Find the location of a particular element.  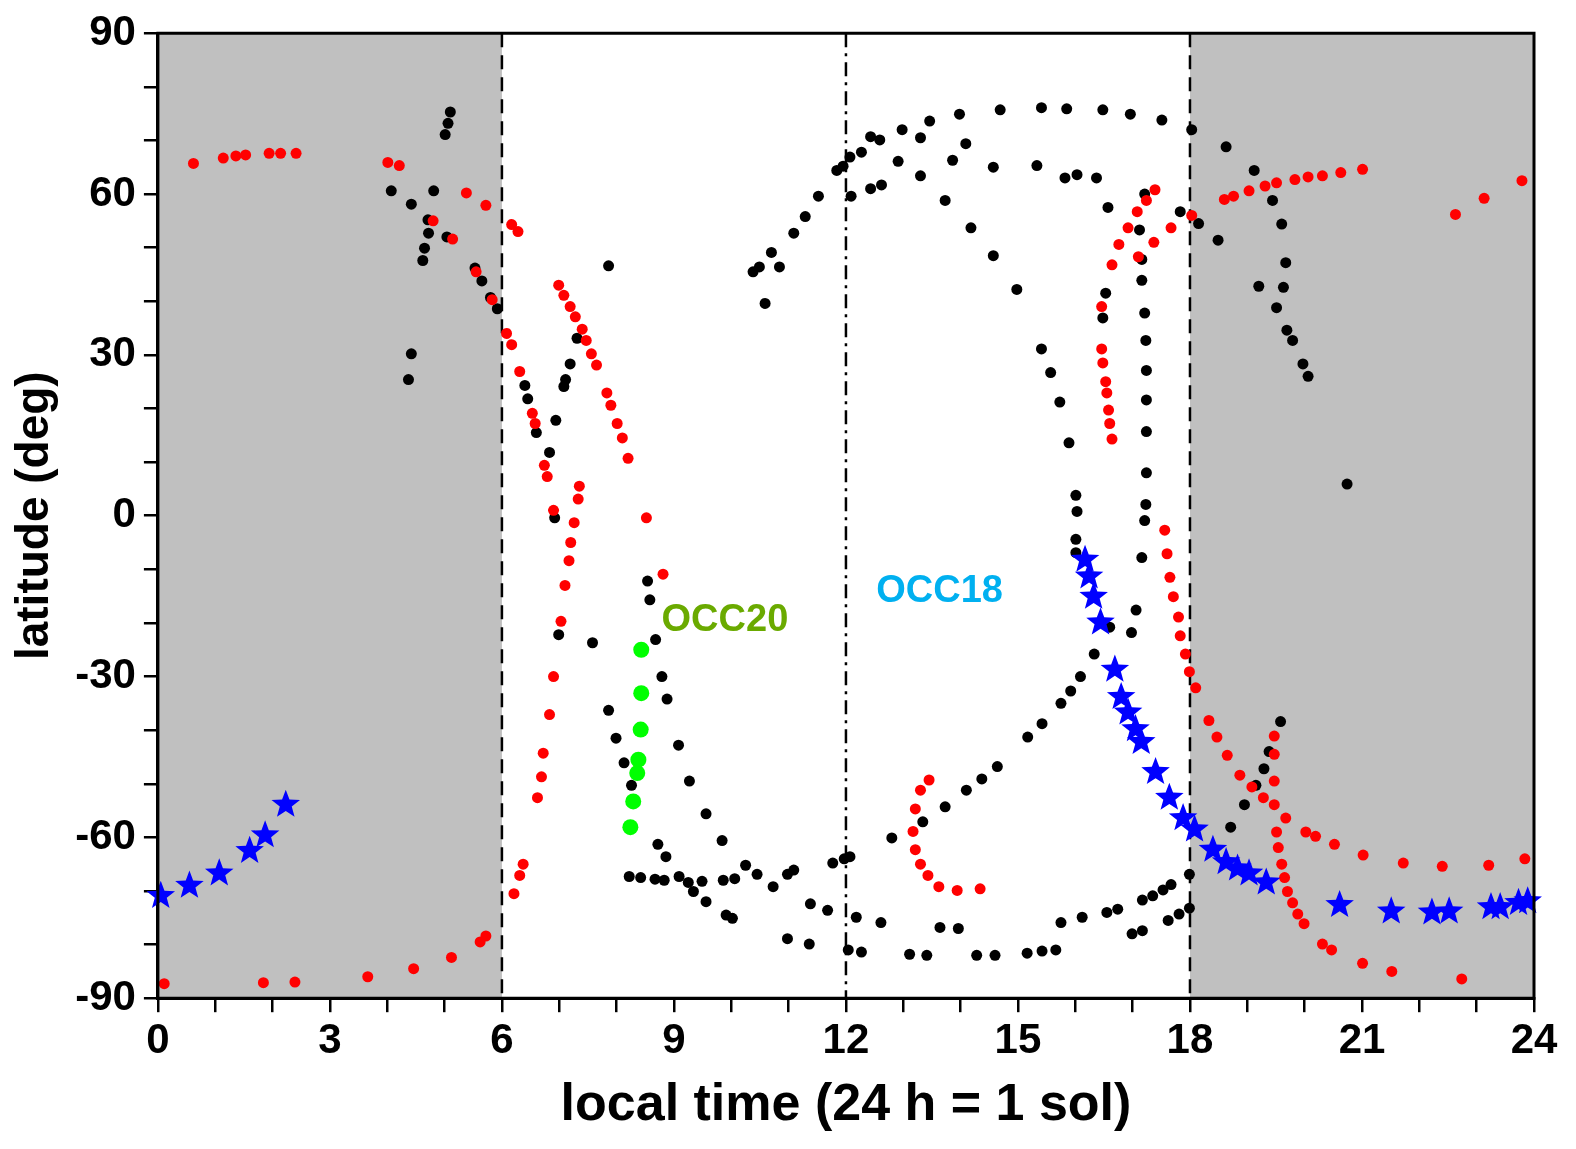

x-tick-label: 3 is located at coordinates (330, 1038).